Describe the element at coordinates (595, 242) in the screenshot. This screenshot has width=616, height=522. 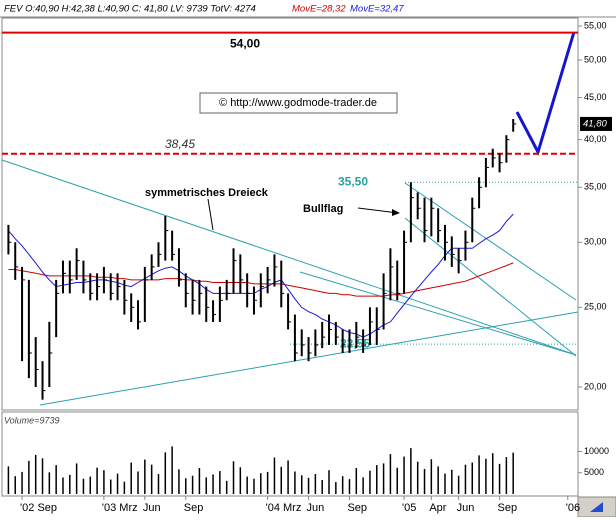
I see `y-tick-label: 30,00` at that location.